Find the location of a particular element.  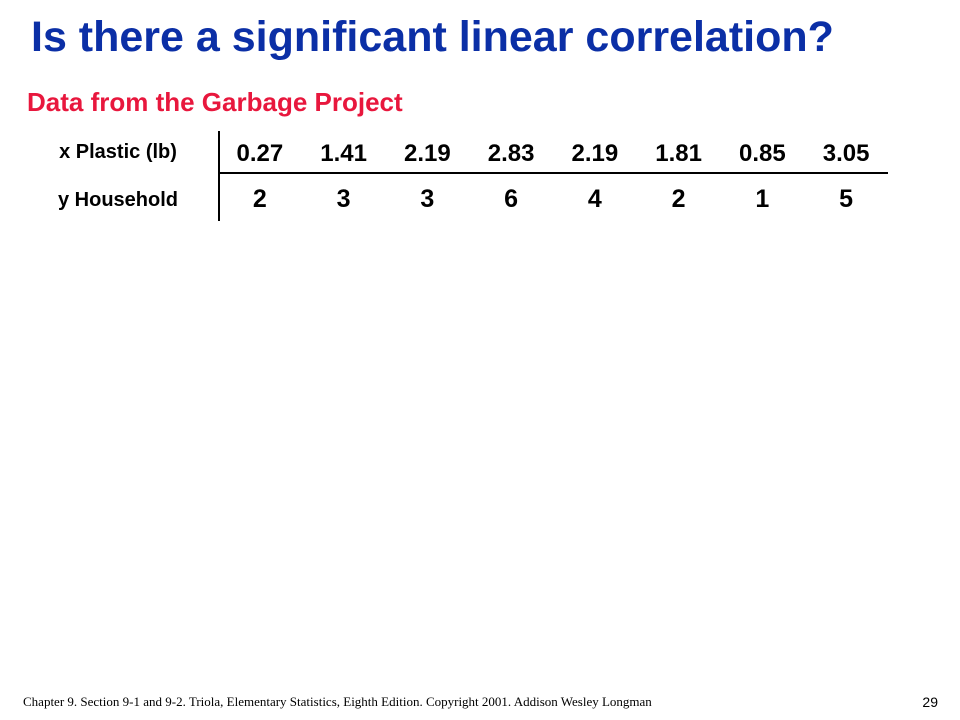

y-value-cell: 1 is located at coordinates (762, 199).